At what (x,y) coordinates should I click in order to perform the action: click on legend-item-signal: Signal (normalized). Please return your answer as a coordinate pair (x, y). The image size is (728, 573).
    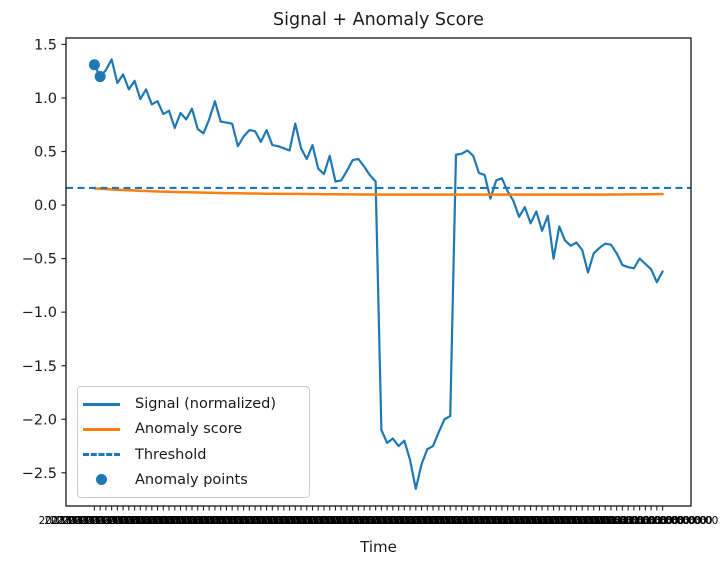
    Looking at the image, I should click on (191, 404).